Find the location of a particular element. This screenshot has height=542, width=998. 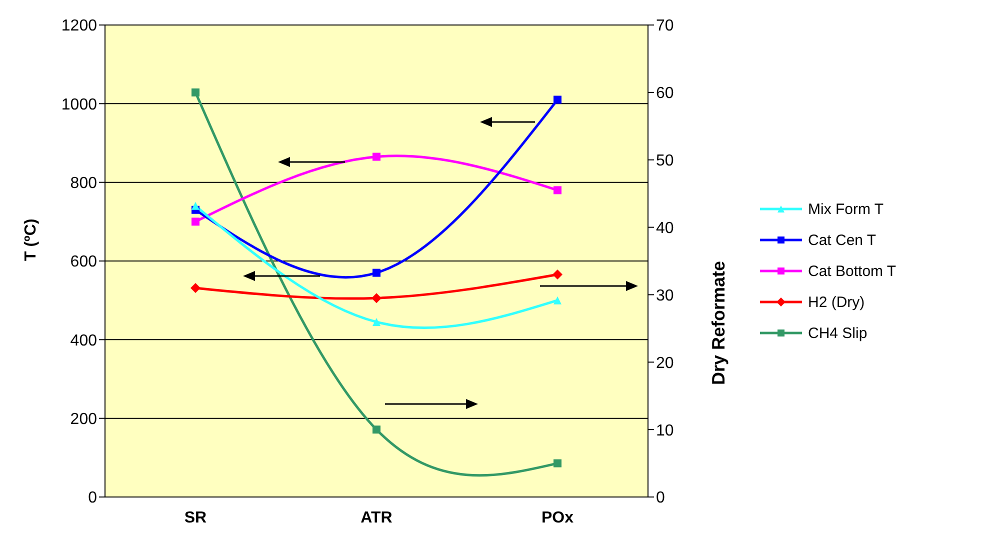

y2-tick-label: 50 is located at coordinates (665, 161).